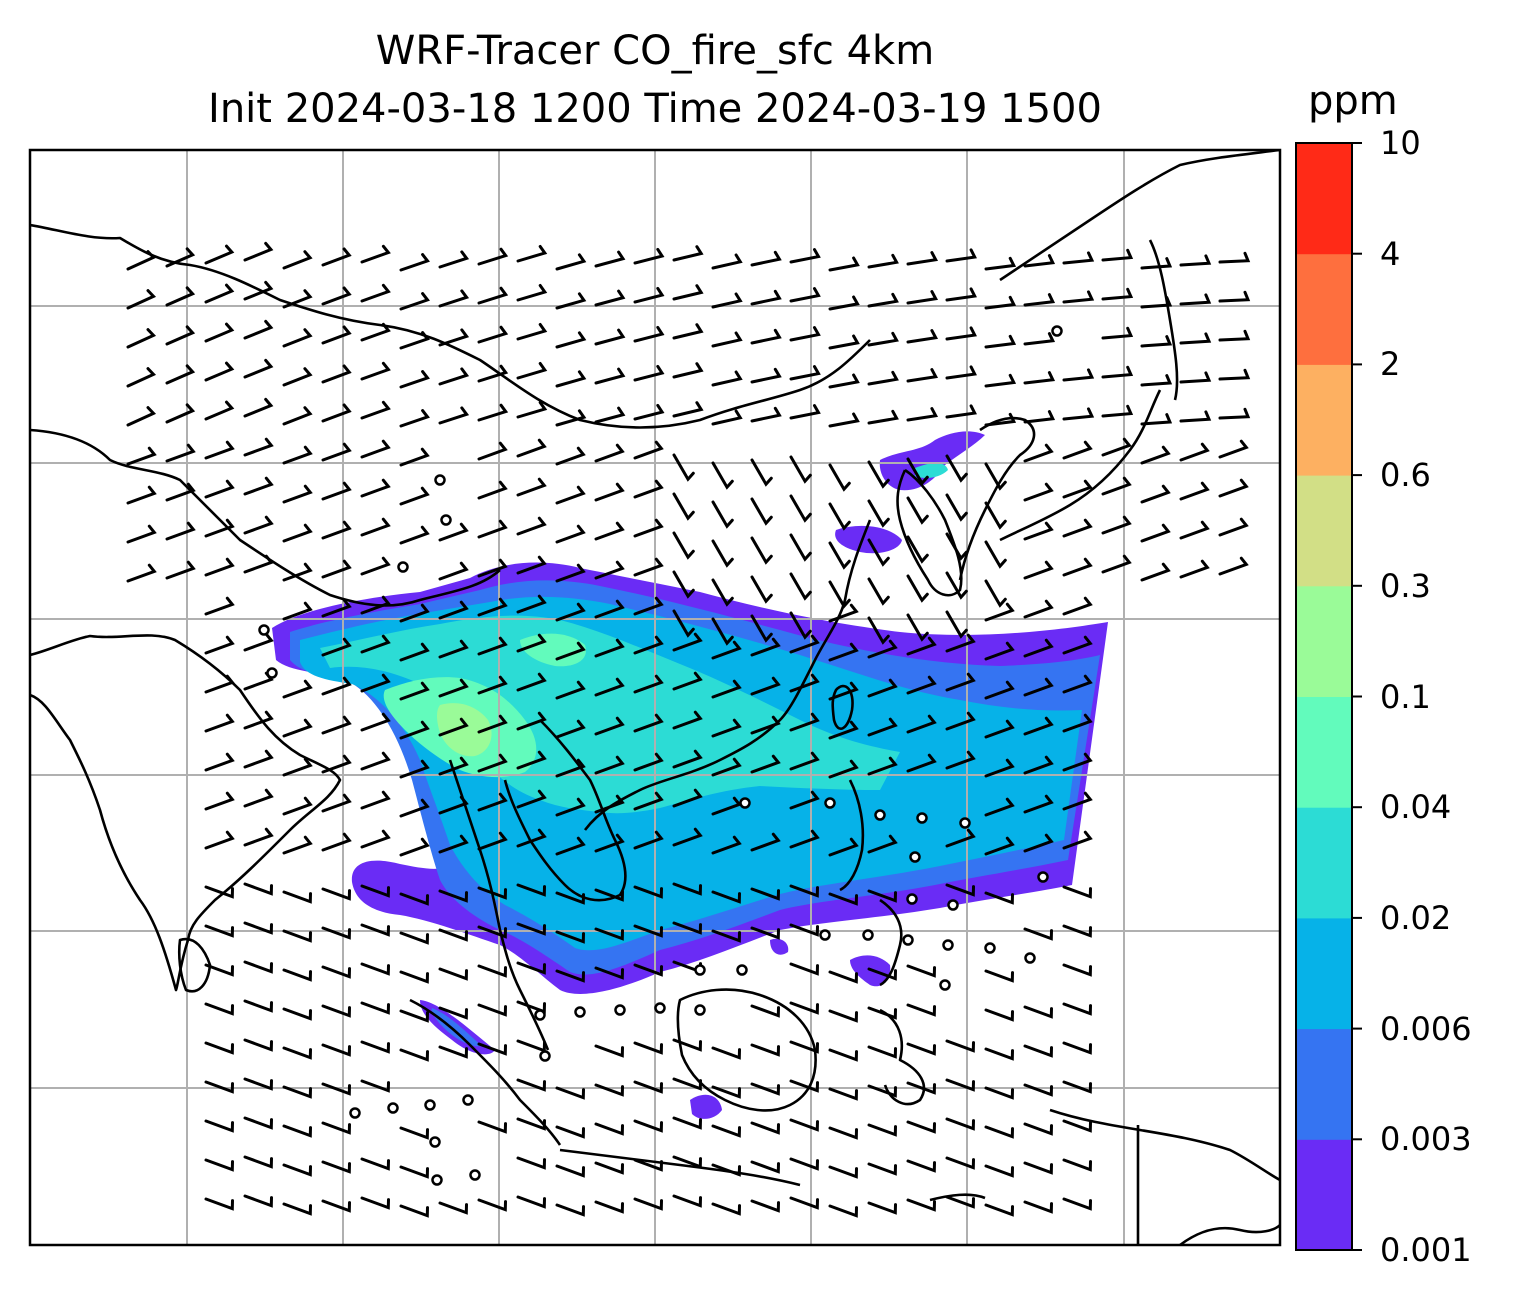  I want to click on colorbar-tick-label: 10, so click(1400, 143).